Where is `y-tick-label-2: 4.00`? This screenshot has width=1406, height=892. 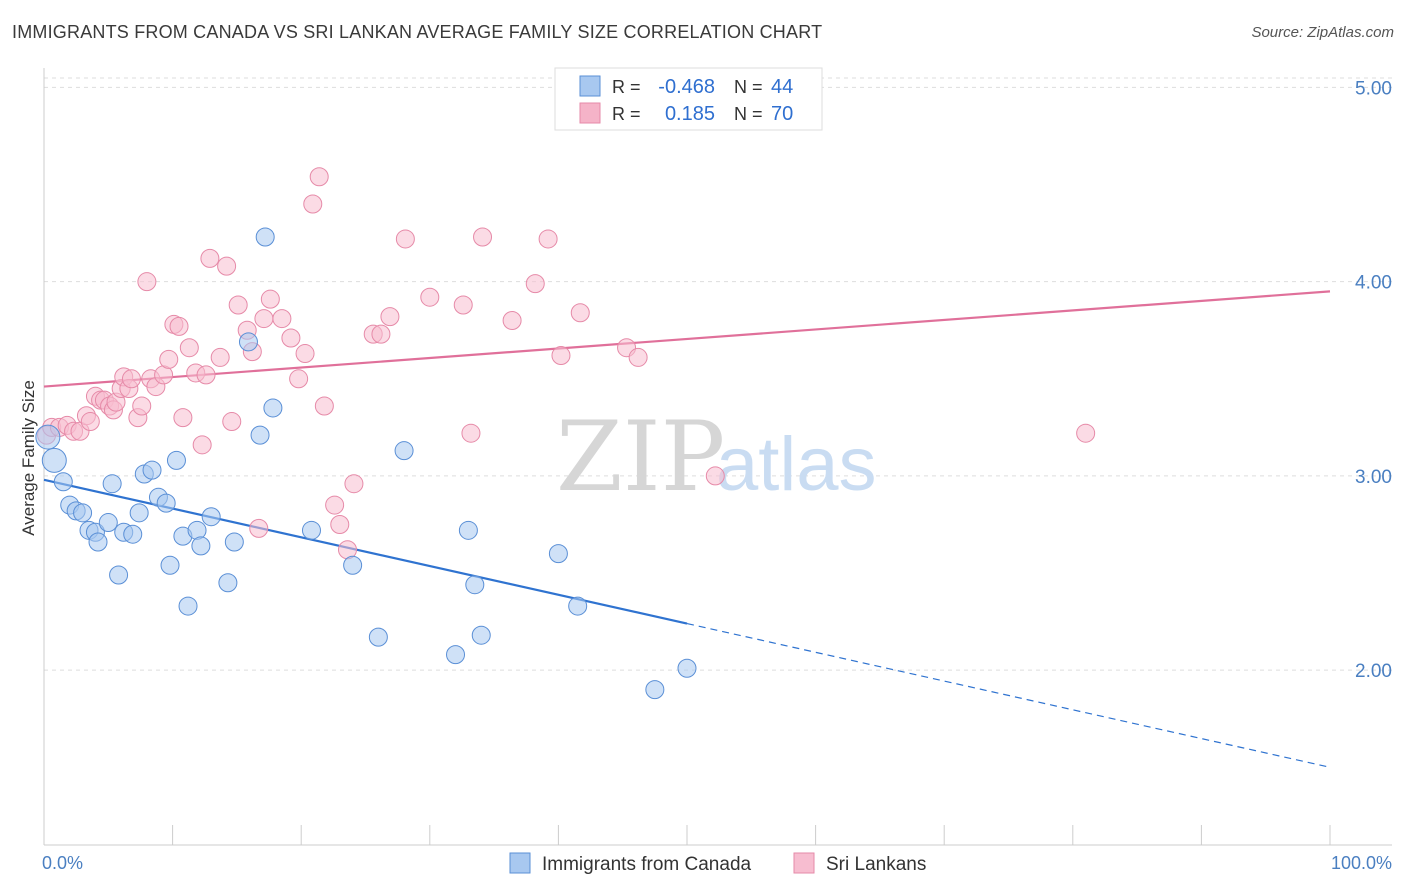 y-tick-label-2: 4.00 is located at coordinates (1373, 283).